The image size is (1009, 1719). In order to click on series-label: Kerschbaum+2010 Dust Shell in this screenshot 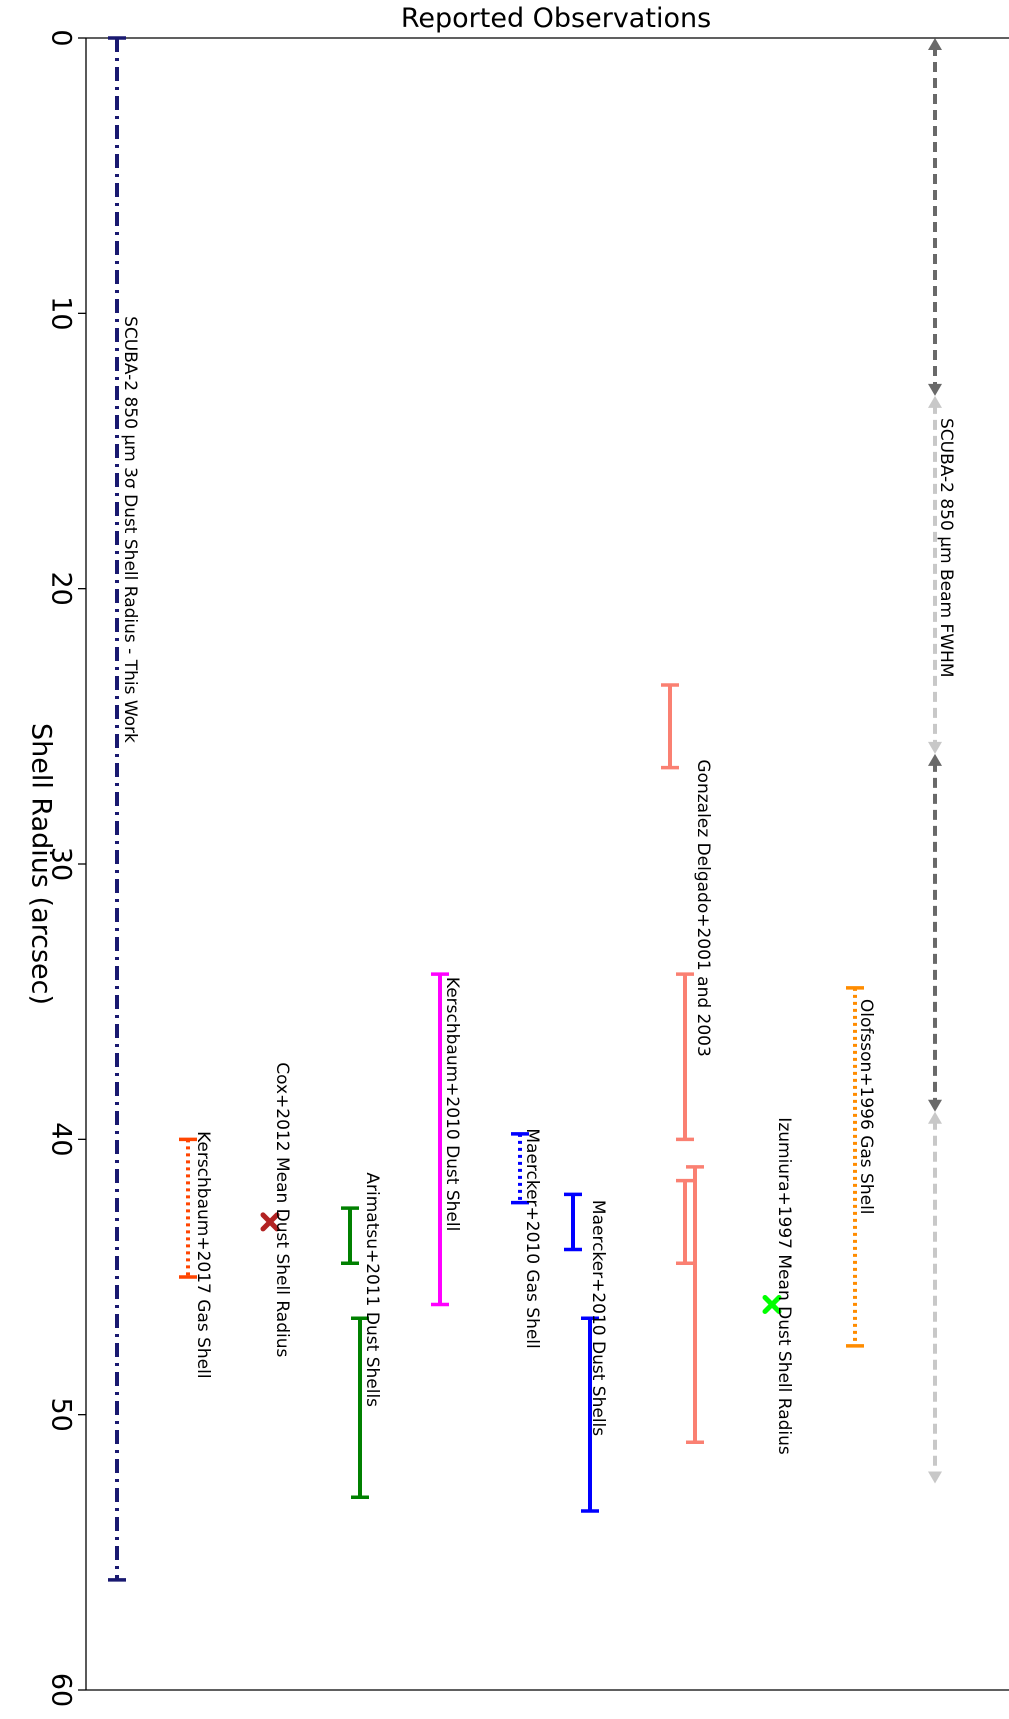, I will do `click(452, 1104)`.